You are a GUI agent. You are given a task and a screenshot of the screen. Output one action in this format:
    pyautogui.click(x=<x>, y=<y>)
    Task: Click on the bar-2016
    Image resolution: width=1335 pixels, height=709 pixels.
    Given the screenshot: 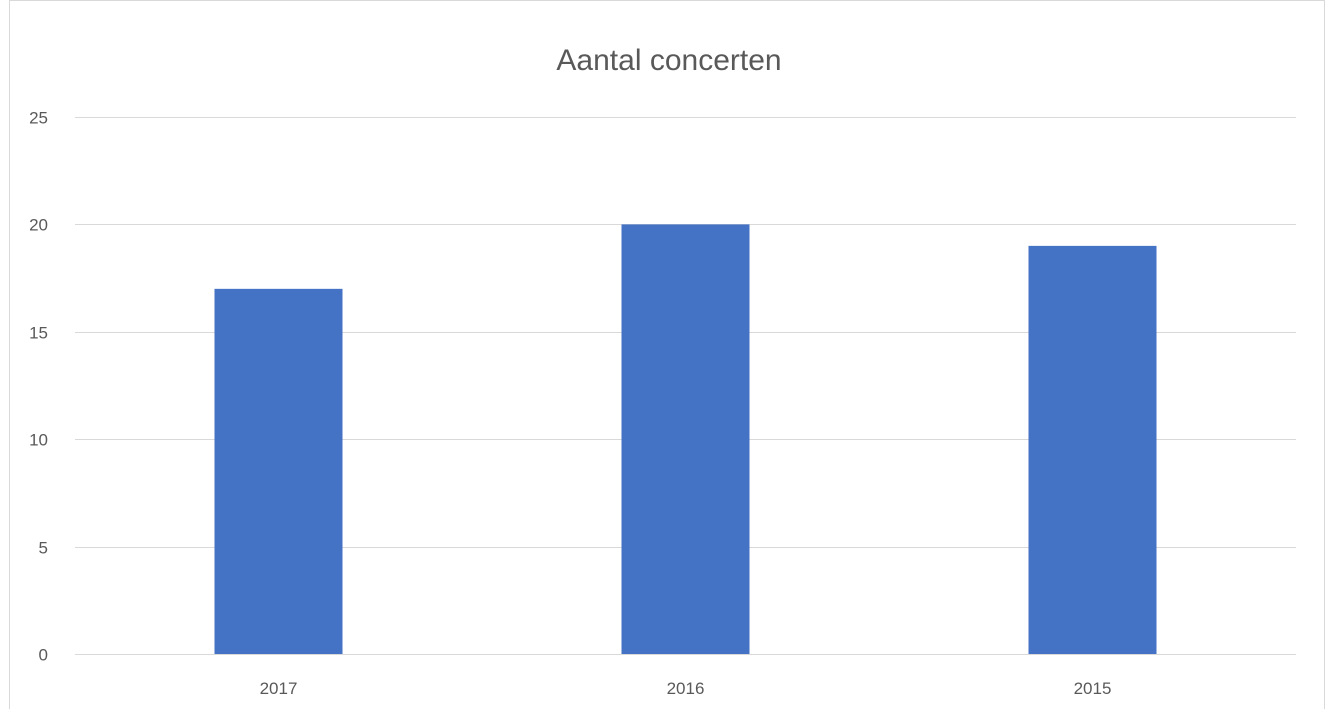 What is the action you would take?
    pyautogui.click(x=685, y=439)
    